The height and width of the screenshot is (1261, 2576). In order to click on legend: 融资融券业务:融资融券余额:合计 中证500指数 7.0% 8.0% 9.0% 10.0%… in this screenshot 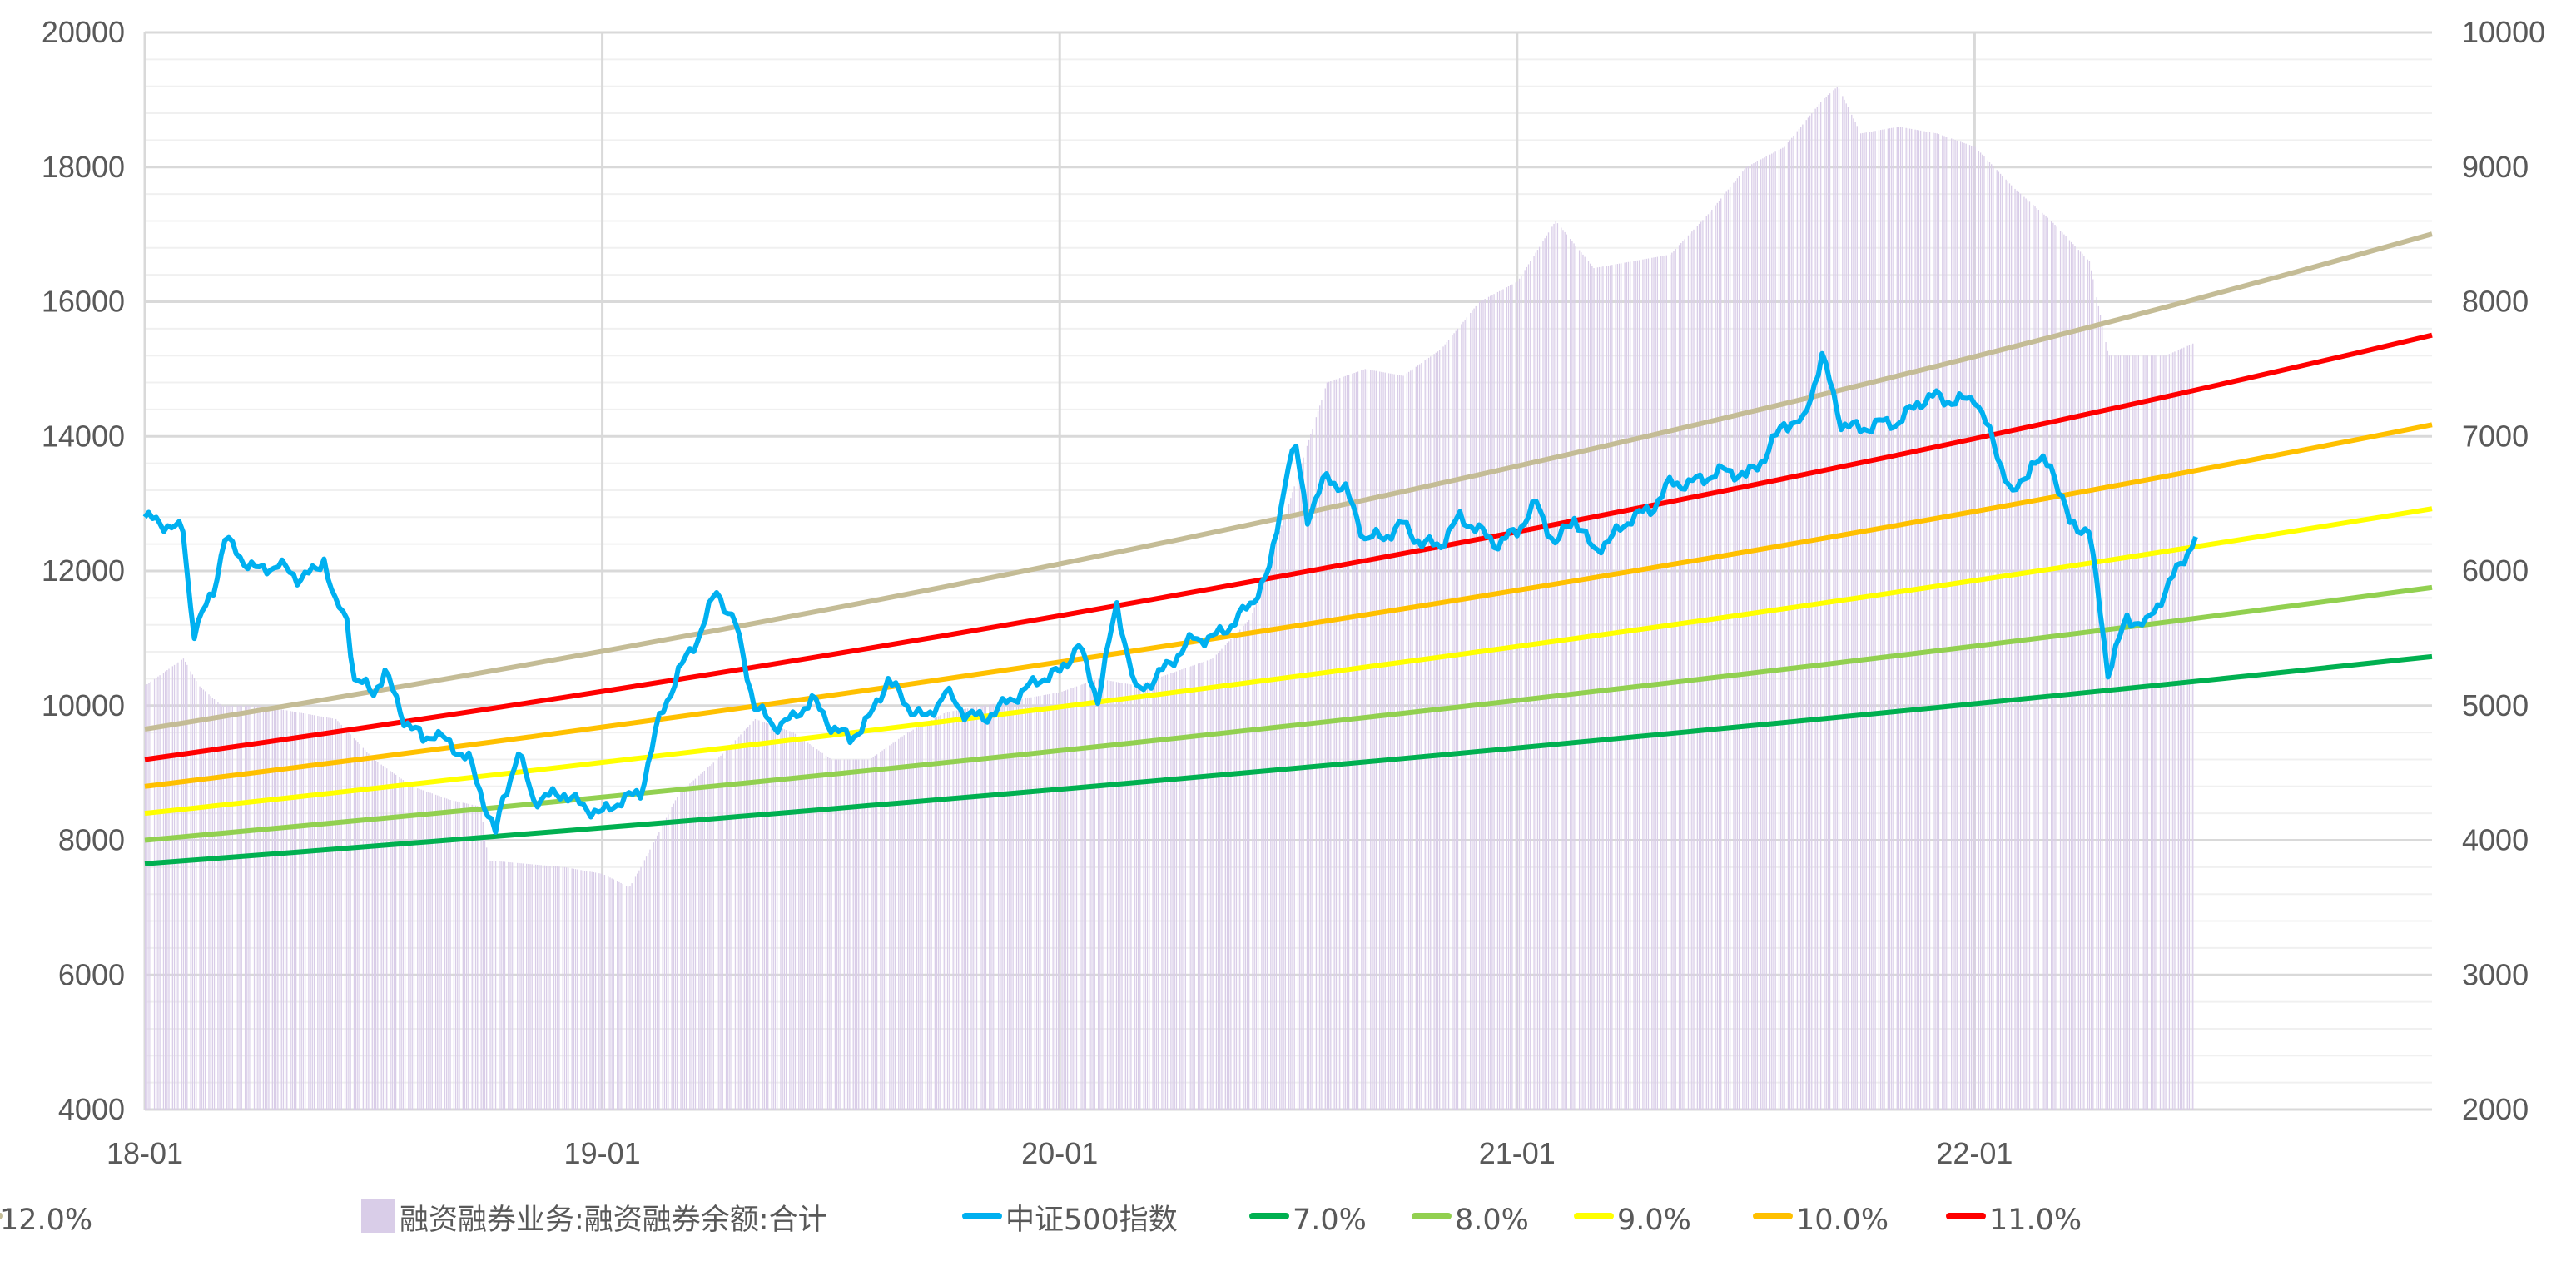, I will do `click(1041, 1218)`.